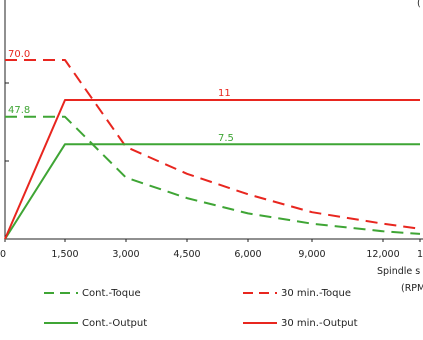 Image resolution: width=423 pixels, height=340 pixels. Describe the element at coordinates (226, 138) in the screenshot. I see `annotation-3: 7.5` at that location.